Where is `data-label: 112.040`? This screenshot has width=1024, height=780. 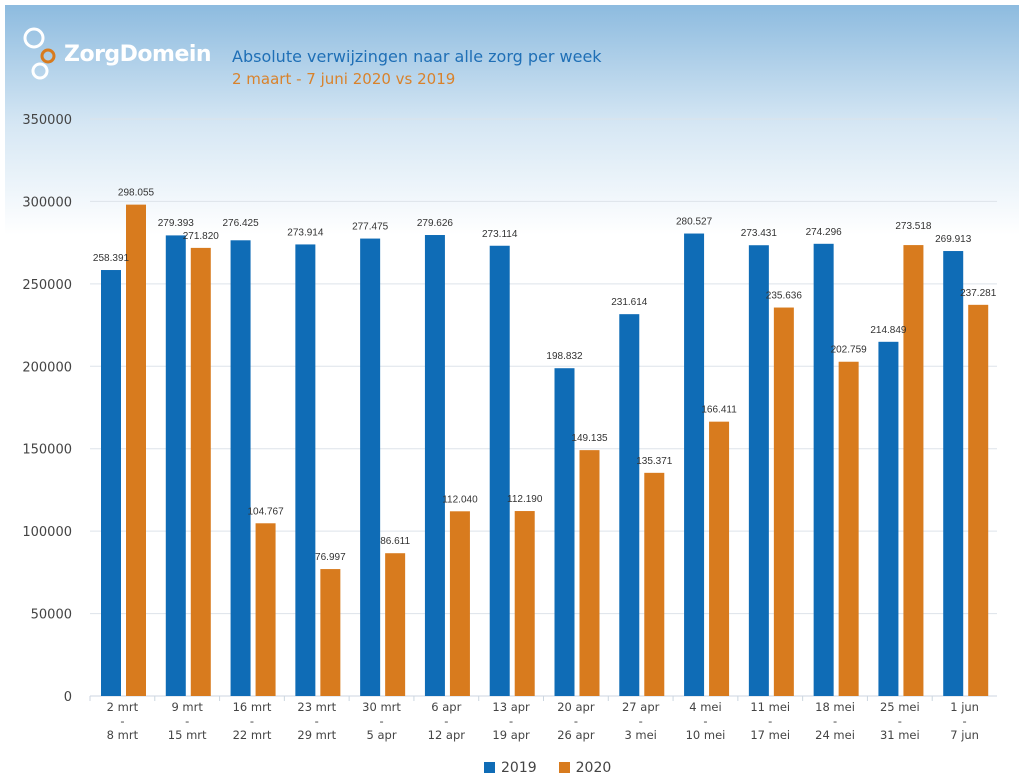
data-label: 112.040 is located at coordinates (460, 499).